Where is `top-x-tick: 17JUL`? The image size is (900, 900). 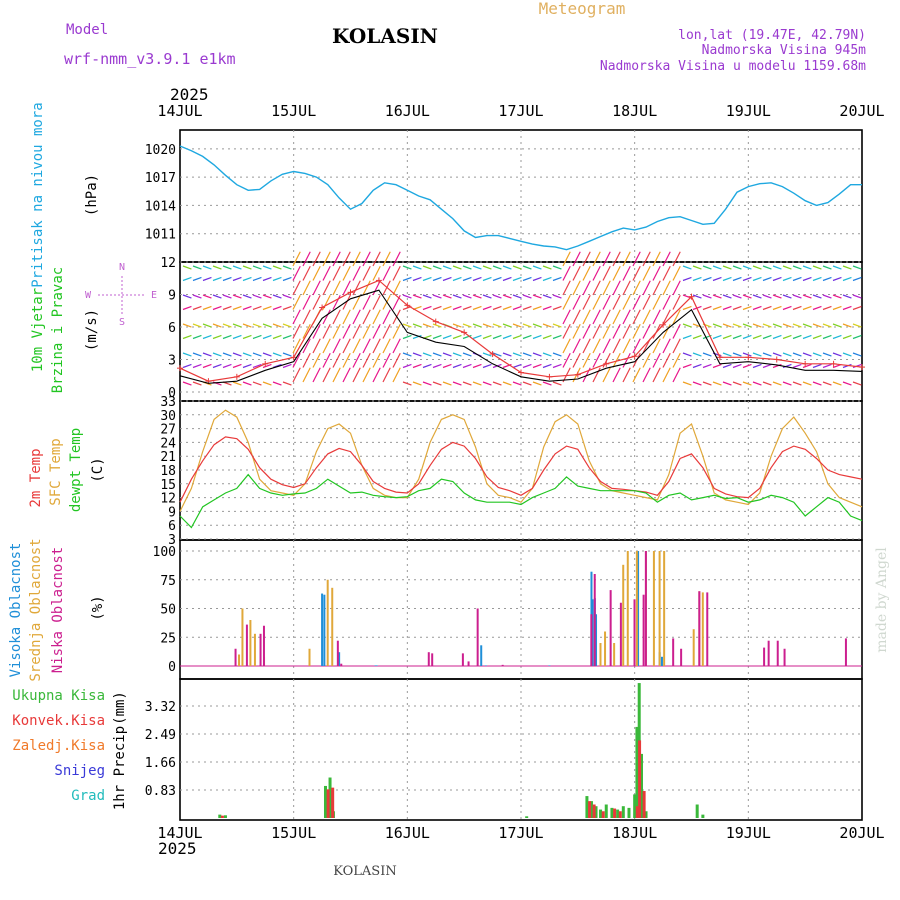 top-x-tick: 17JUL is located at coordinates (520, 111).